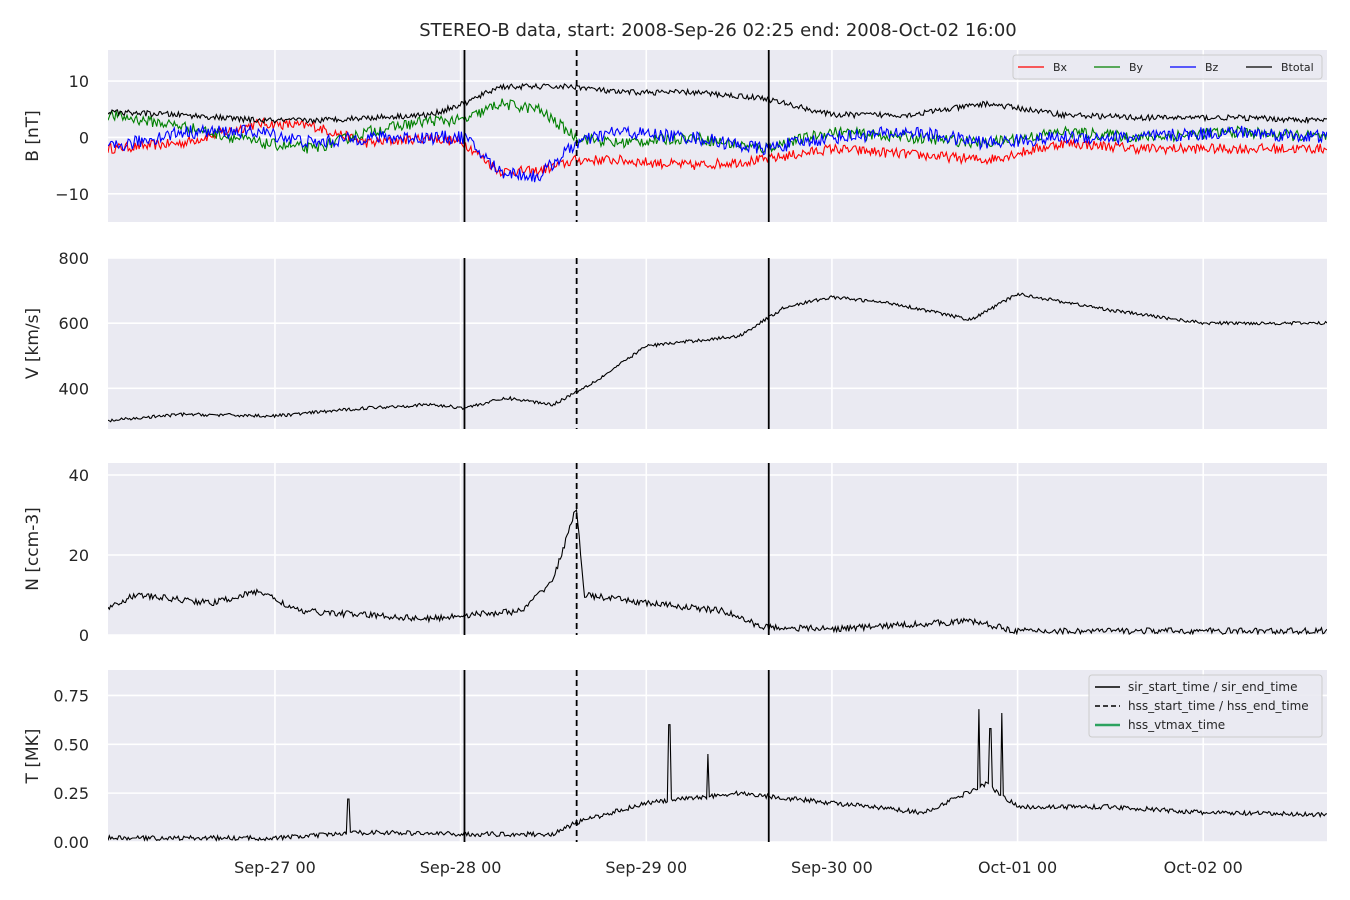  What do you see at coordinates (33, 136) in the screenshot?
I see `y-axis-label: B [nT]` at bounding box center [33, 136].